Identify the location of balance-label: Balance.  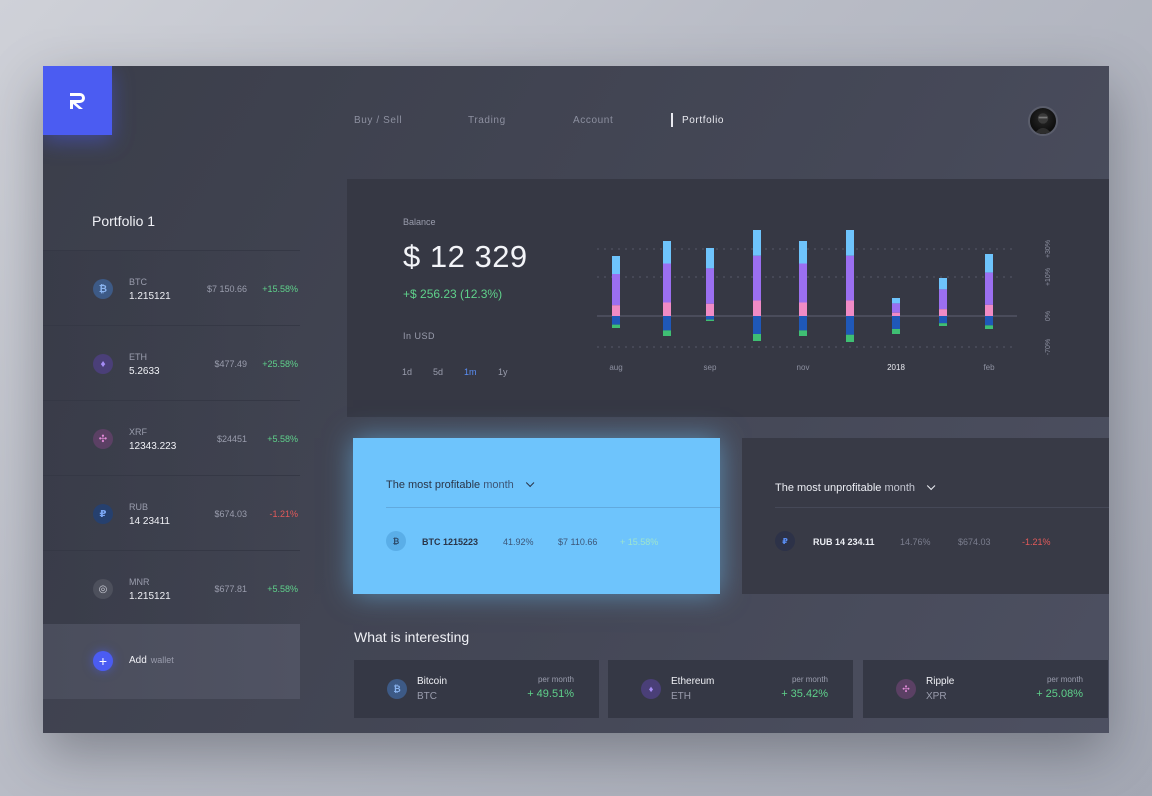
(419, 222).